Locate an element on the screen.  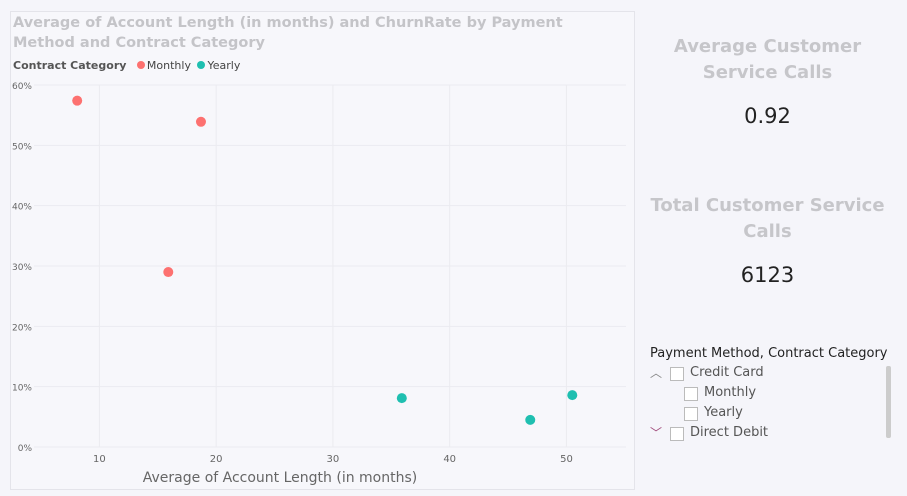
kpi-label: Average Customer Service Calls is located at coordinates (767, 59).